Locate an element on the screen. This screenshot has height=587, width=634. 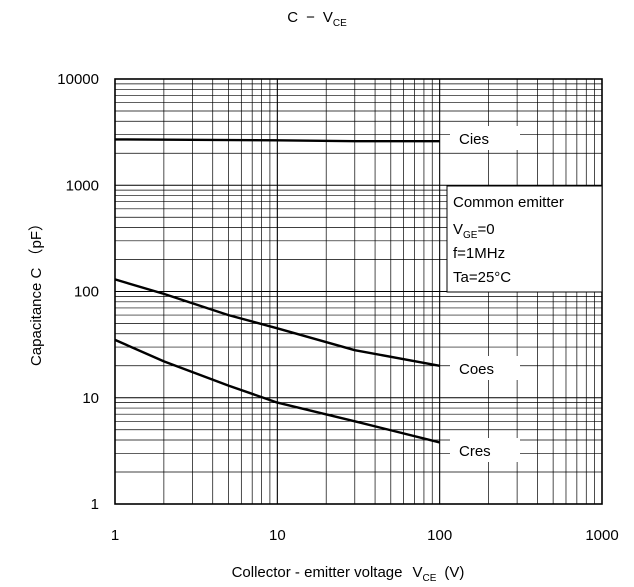
chart-title-dash: − is located at coordinates (310, 17).